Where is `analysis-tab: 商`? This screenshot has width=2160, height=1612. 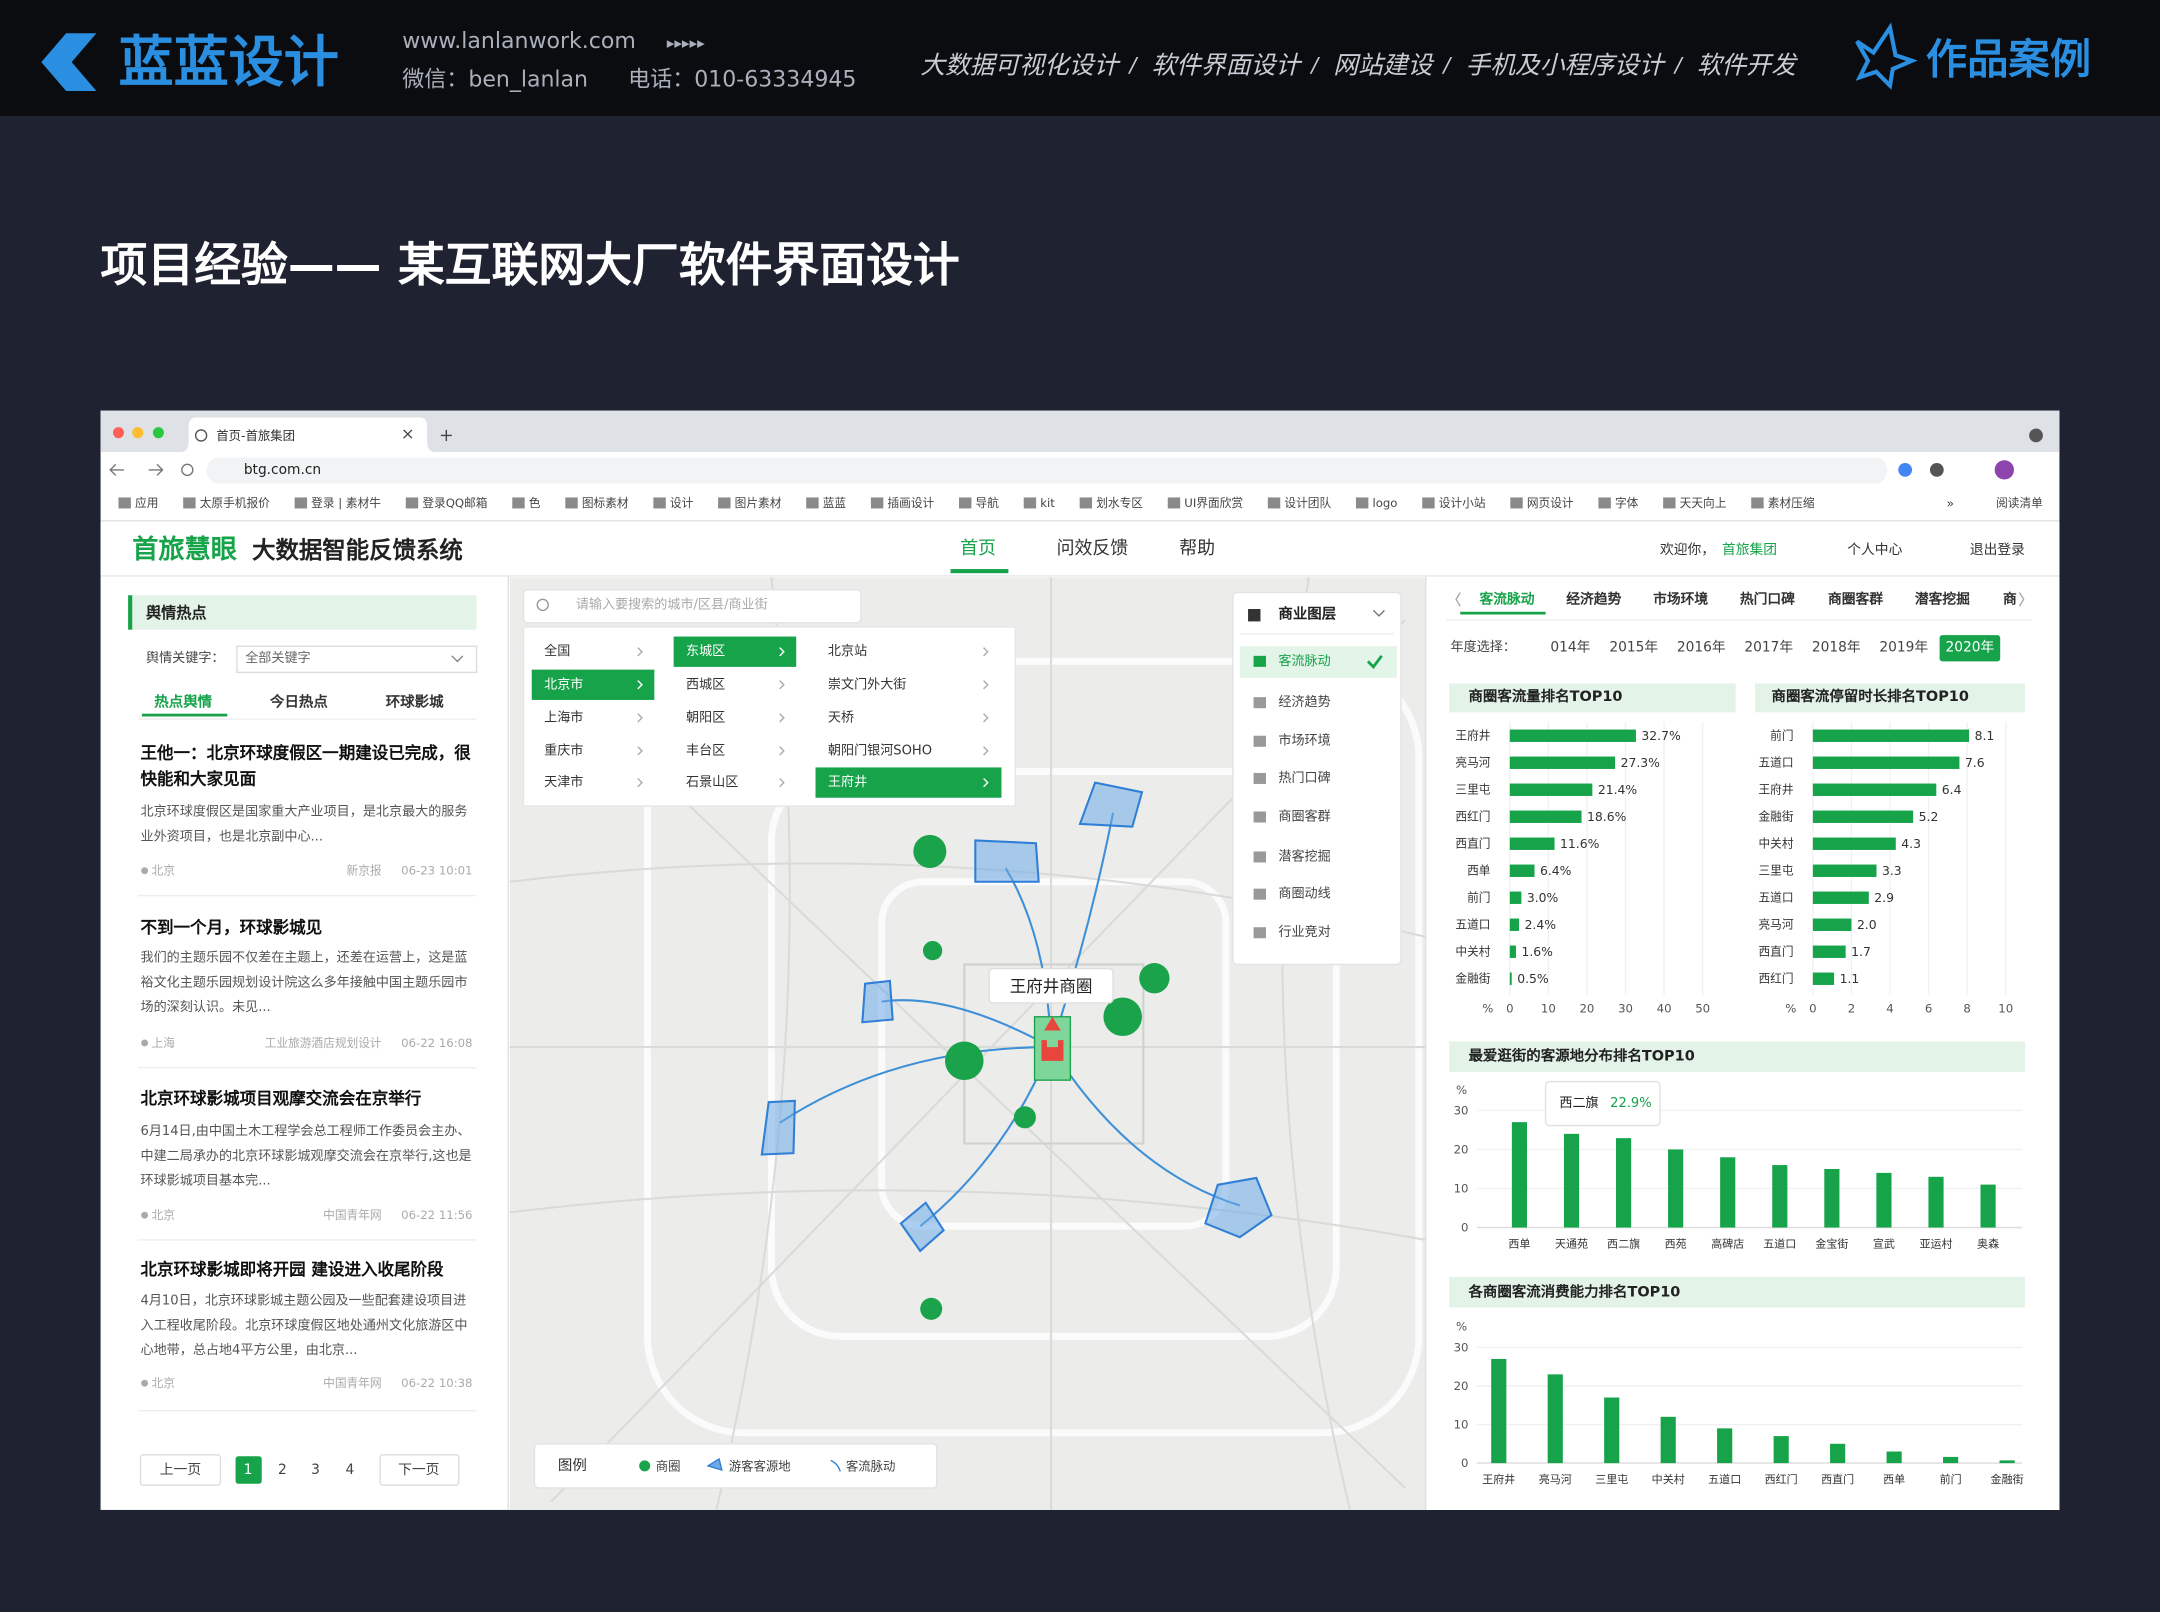 analysis-tab: 商 is located at coordinates (2010, 598).